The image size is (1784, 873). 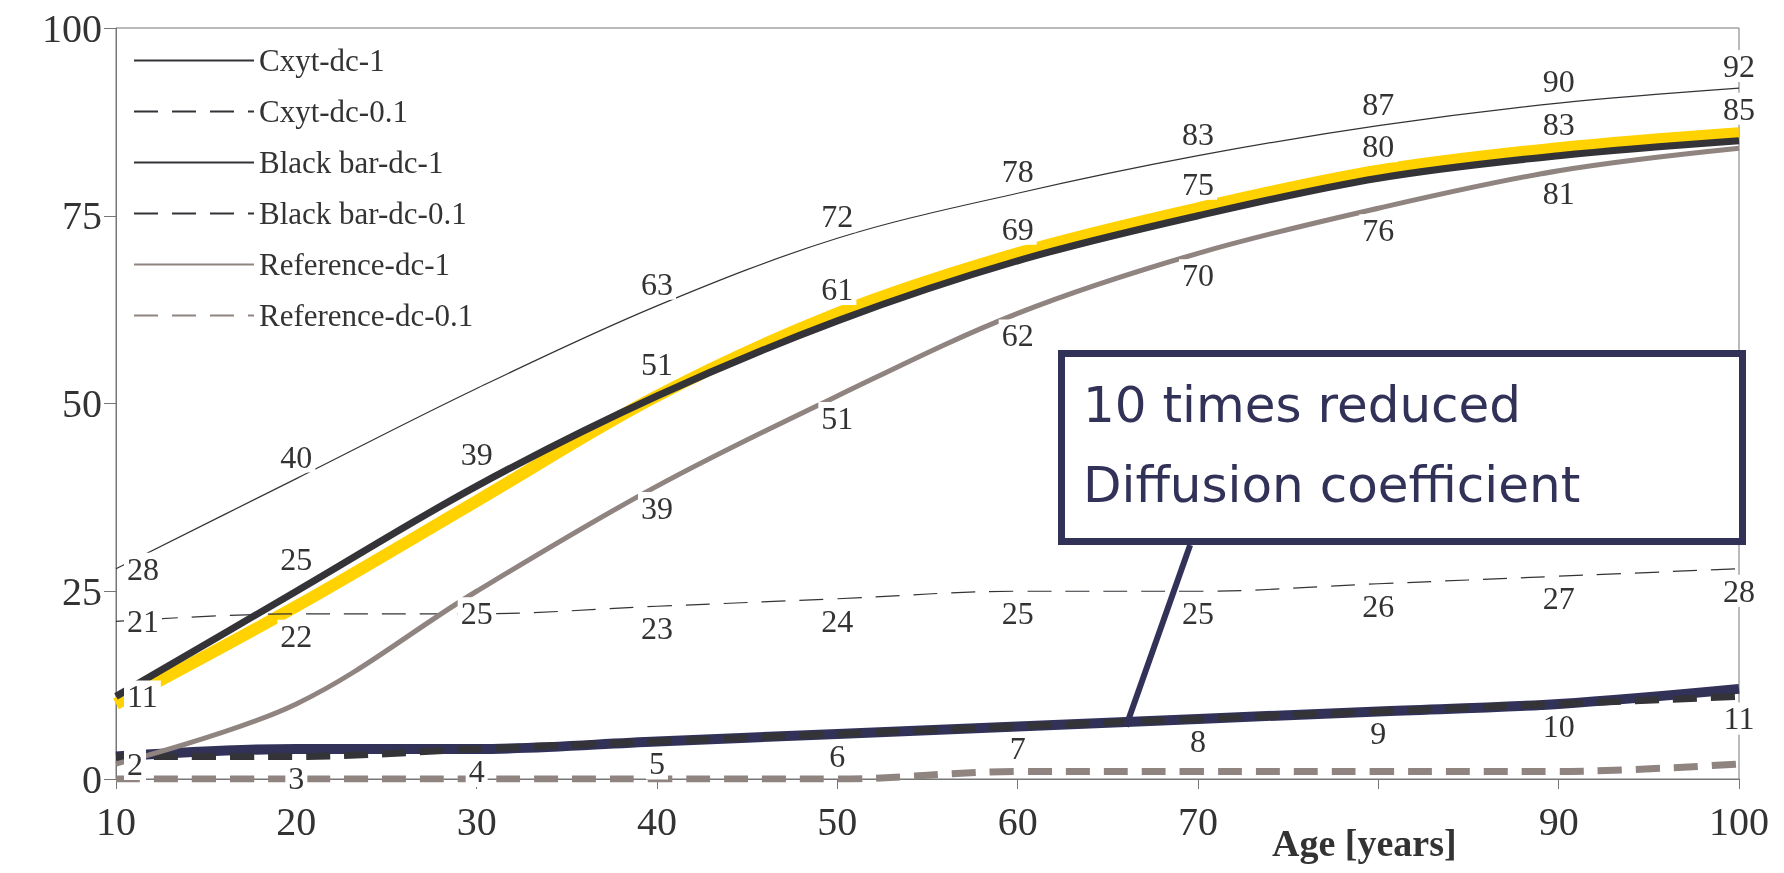 I want to click on legend-label: Cxyt-dc-0.1, so click(x=333, y=111).